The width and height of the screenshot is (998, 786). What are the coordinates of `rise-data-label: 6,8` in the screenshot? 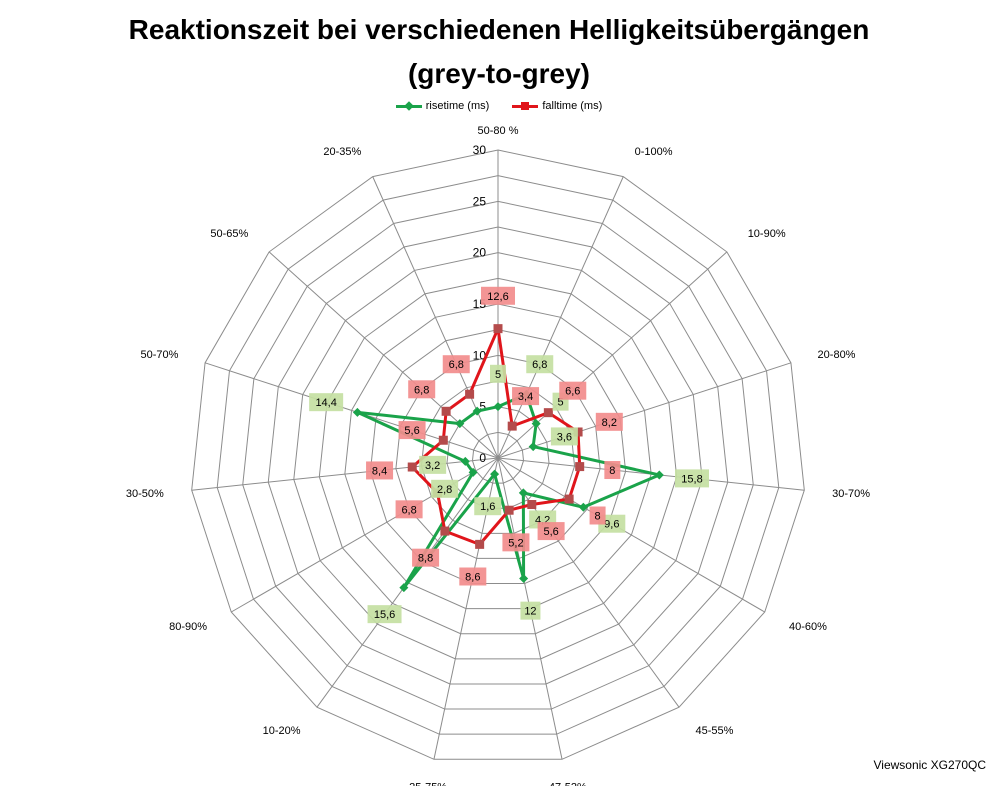 It's located at (539, 365).